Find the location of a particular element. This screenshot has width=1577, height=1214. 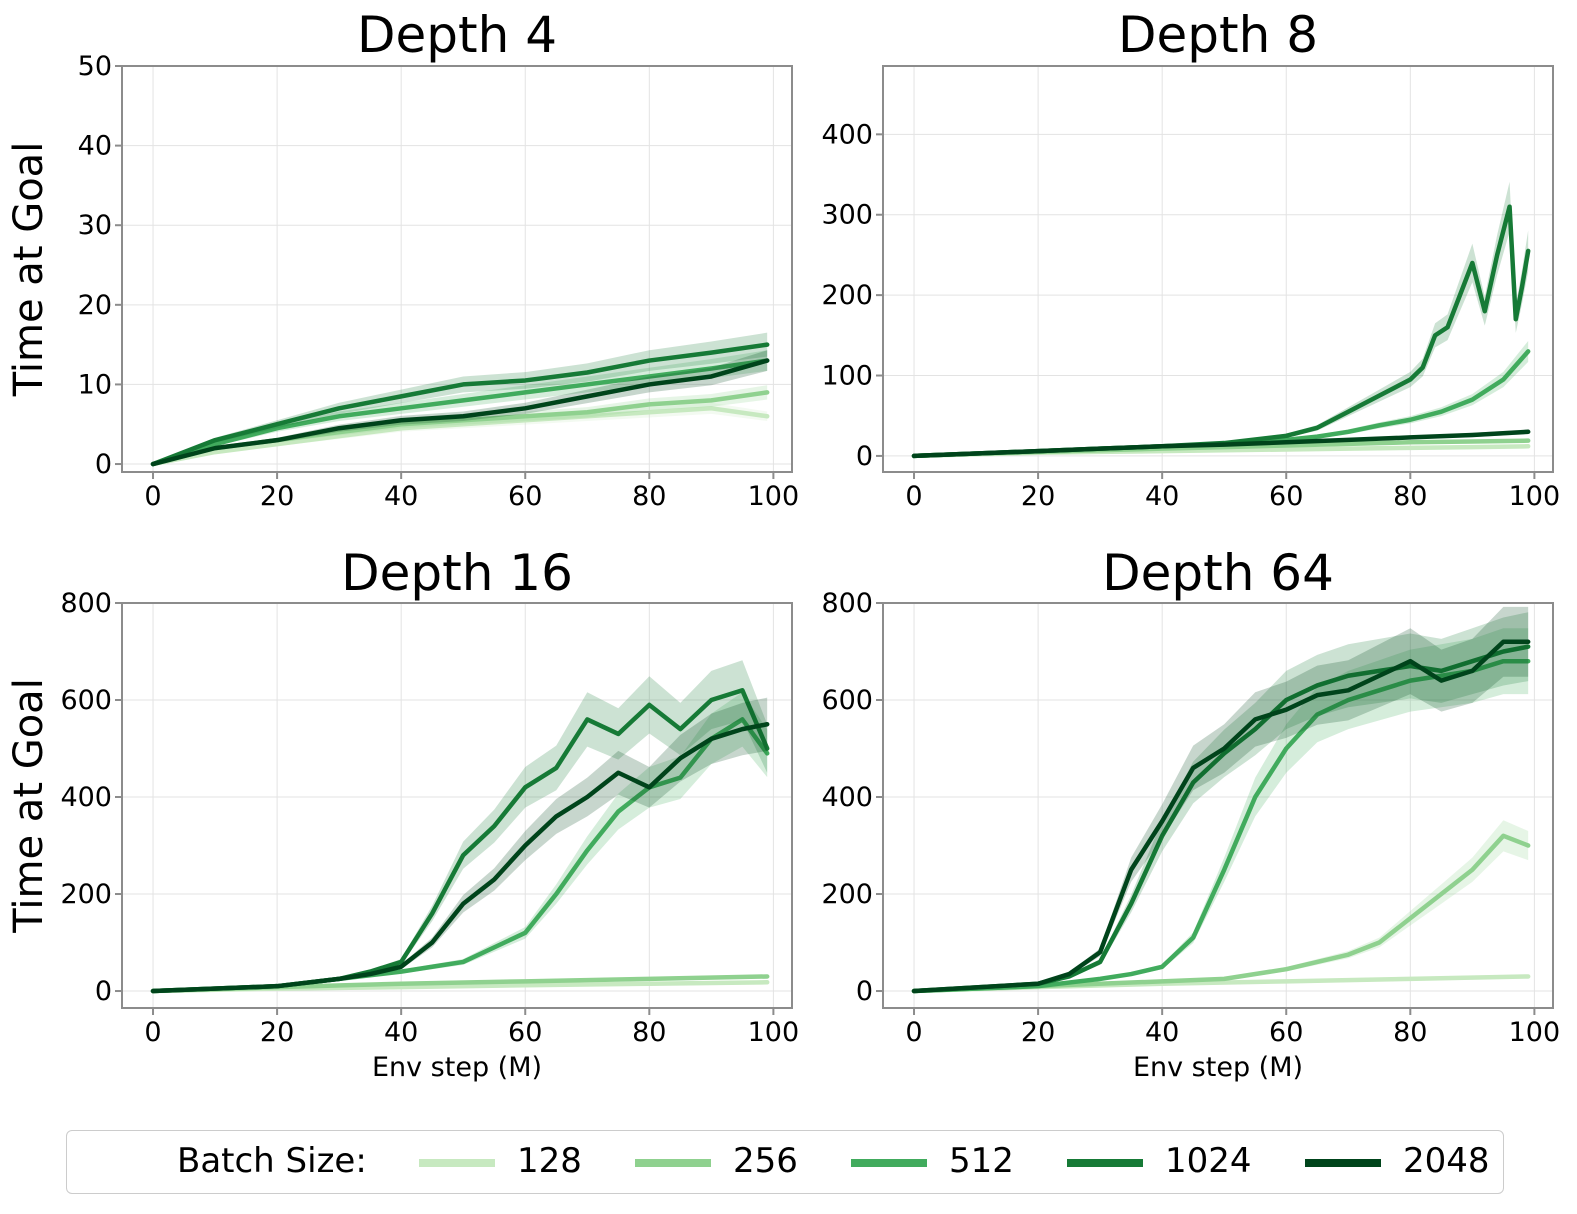

legend-label-256: 256 is located at coordinates (765, 1161).